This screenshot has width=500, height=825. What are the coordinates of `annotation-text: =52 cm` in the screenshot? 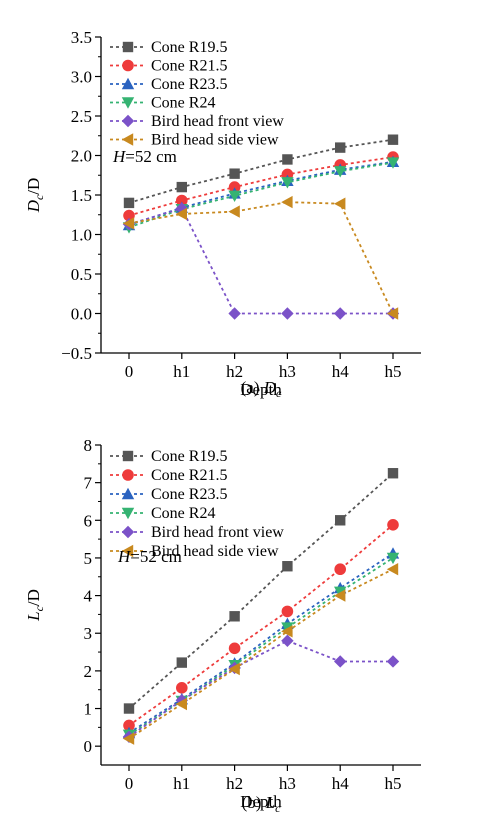 It's located at (156, 556).